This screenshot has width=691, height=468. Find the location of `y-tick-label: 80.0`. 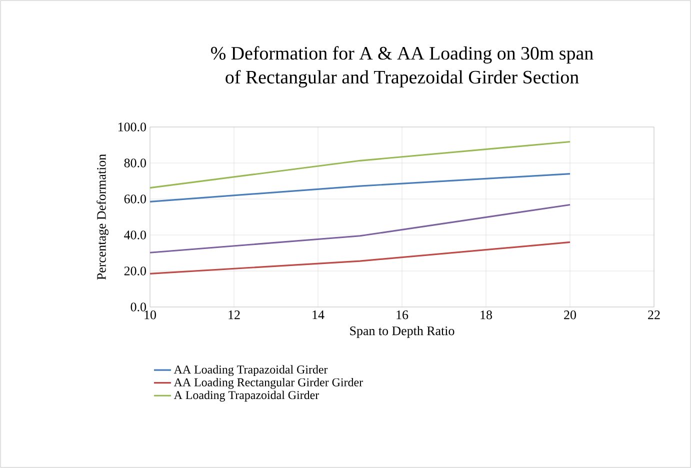

y-tick-label: 80.0 is located at coordinates (135, 163).